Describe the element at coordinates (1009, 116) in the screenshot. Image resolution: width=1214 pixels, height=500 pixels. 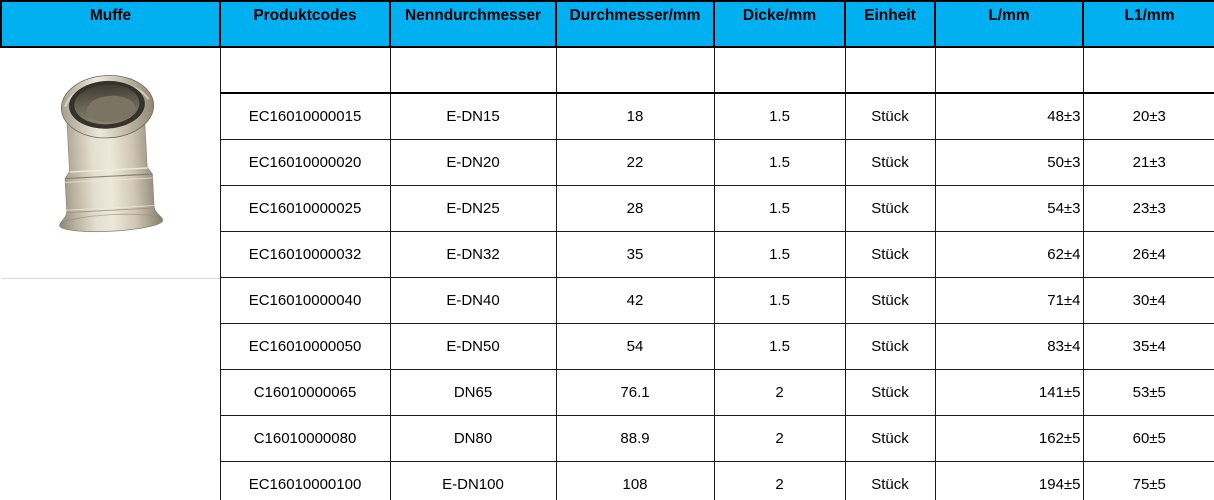
I see `cell-l: 48±3` at that location.